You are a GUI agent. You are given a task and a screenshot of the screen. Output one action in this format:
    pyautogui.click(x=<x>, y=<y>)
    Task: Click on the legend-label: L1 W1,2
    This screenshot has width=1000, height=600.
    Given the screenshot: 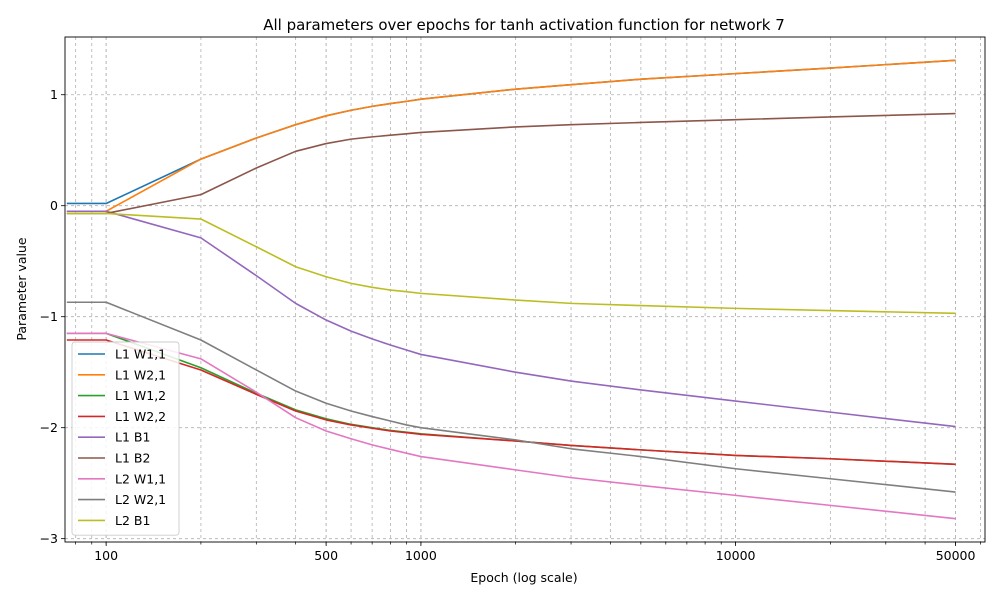 What is the action you would take?
    pyautogui.click(x=140, y=395)
    